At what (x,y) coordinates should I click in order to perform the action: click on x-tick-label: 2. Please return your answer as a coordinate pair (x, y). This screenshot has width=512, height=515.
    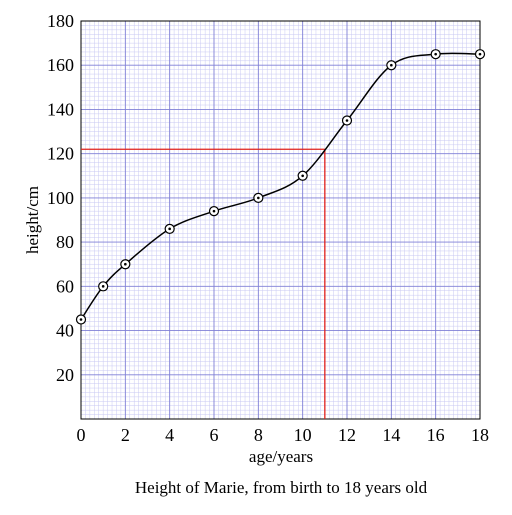
    Looking at the image, I should click on (125, 435).